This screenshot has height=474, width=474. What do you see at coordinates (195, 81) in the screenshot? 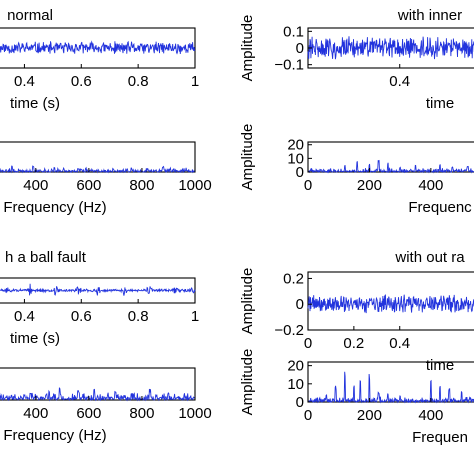
I see `plot-0-xtick-label: 1` at bounding box center [195, 81].